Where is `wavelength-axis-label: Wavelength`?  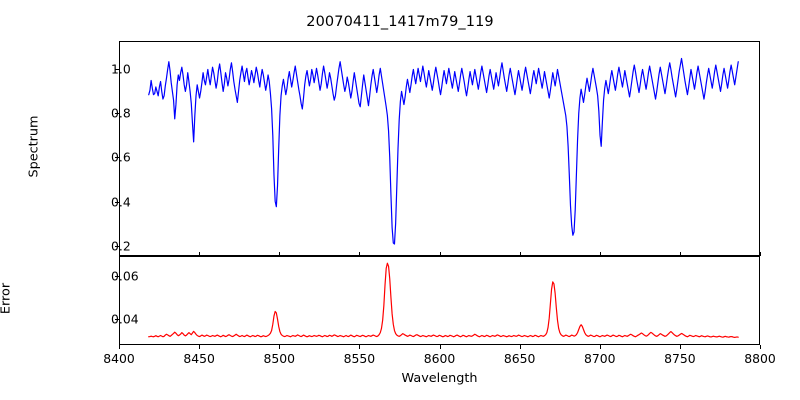 wavelength-axis-label: Wavelength is located at coordinates (439, 378).